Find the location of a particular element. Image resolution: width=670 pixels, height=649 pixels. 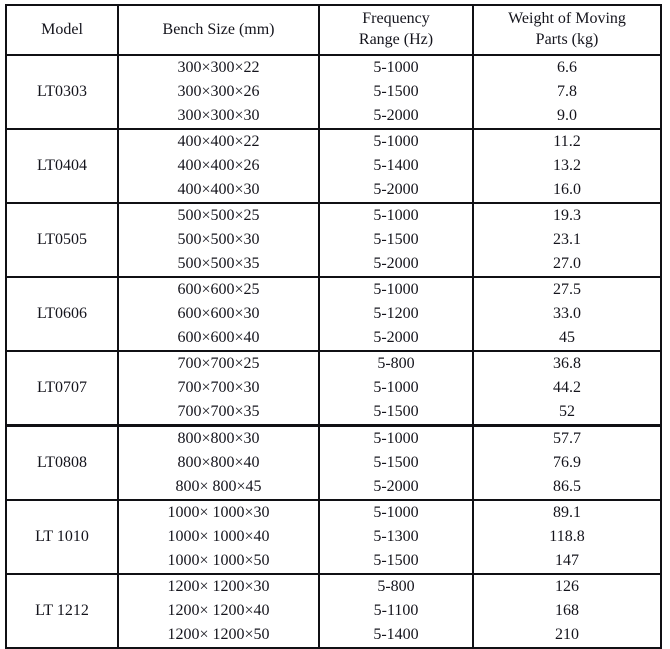

model-cell: LT 1010 is located at coordinates (62, 537).